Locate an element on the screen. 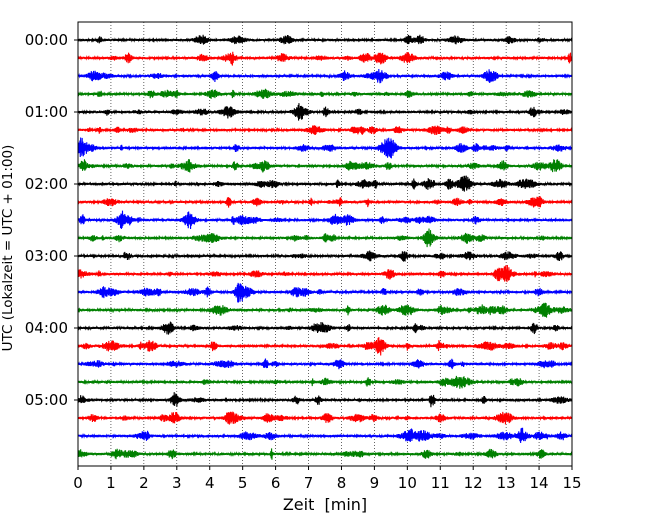 This screenshot has width=650, height=520. y-axis-title: UTC (Lokalzeit = UTC + 01:00) is located at coordinates (8, 248).